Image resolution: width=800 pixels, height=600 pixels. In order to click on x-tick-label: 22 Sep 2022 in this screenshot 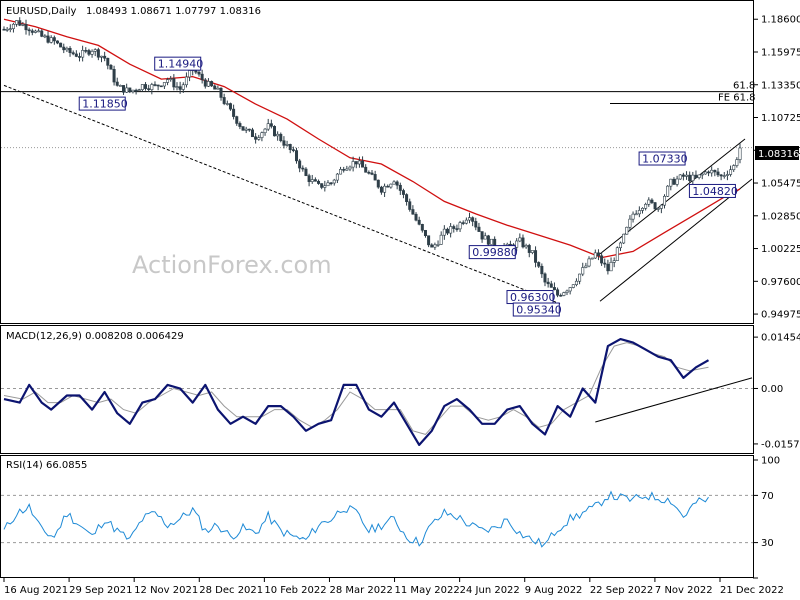, I will do `click(621, 590)`.